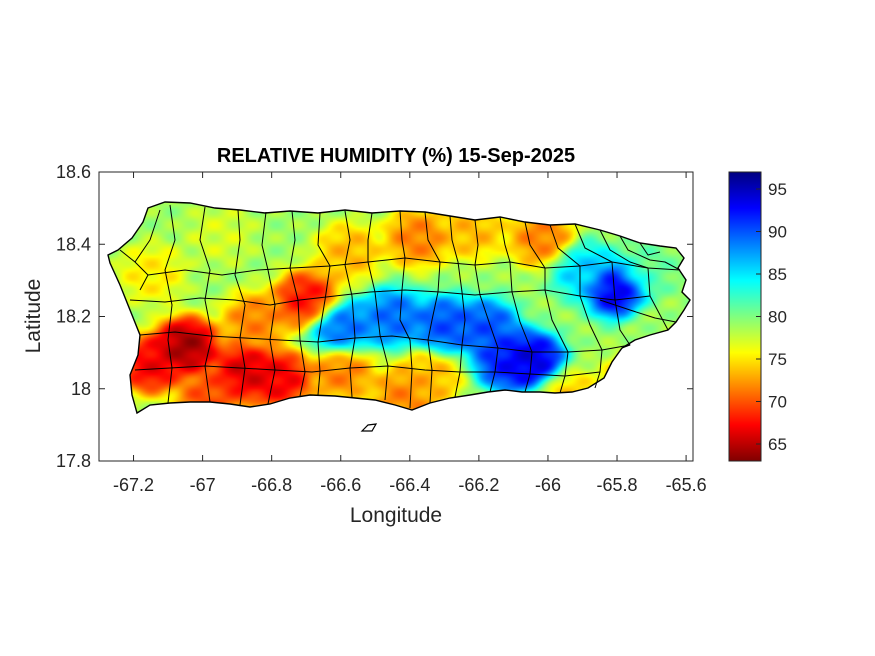 This screenshot has width=875, height=656. Describe the element at coordinates (745, 316) in the screenshot. I see `colorbar` at that location.